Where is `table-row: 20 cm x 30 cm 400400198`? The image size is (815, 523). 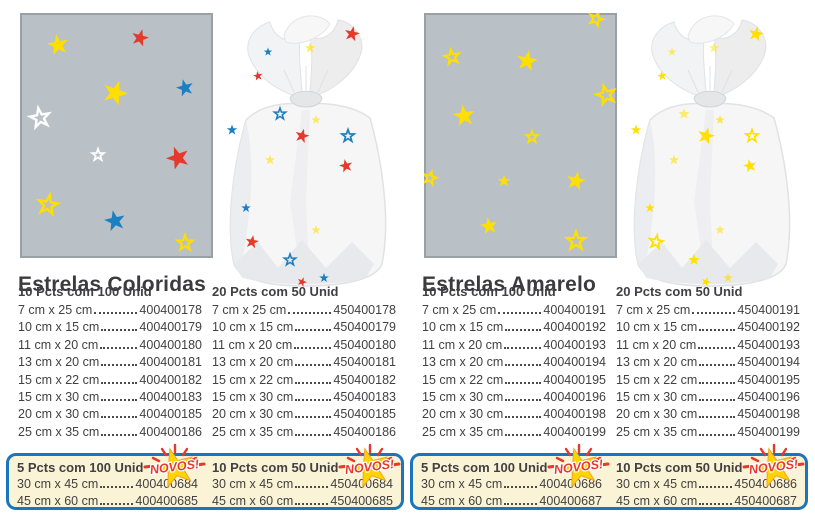 table-row: 20 cm x 30 cm 400400198 is located at coordinates (514, 414).